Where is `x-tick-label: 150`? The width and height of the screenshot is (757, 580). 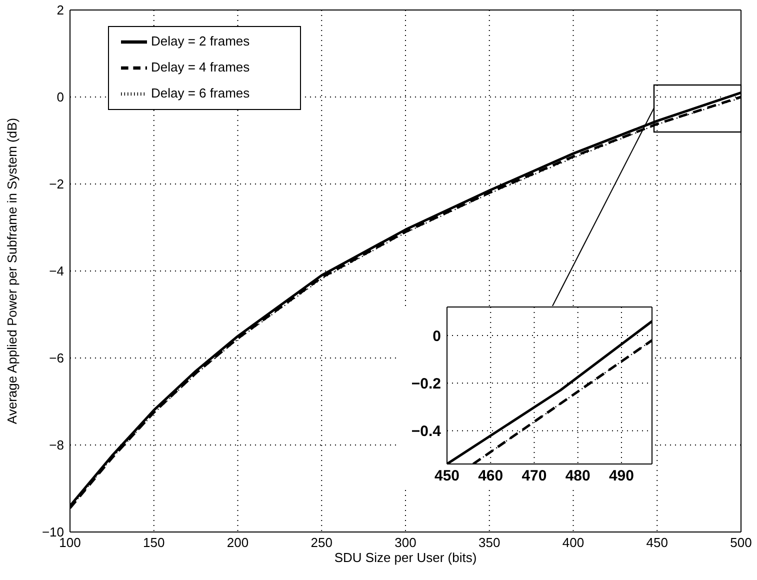 x-tick-label: 150 is located at coordinates (154, 542).